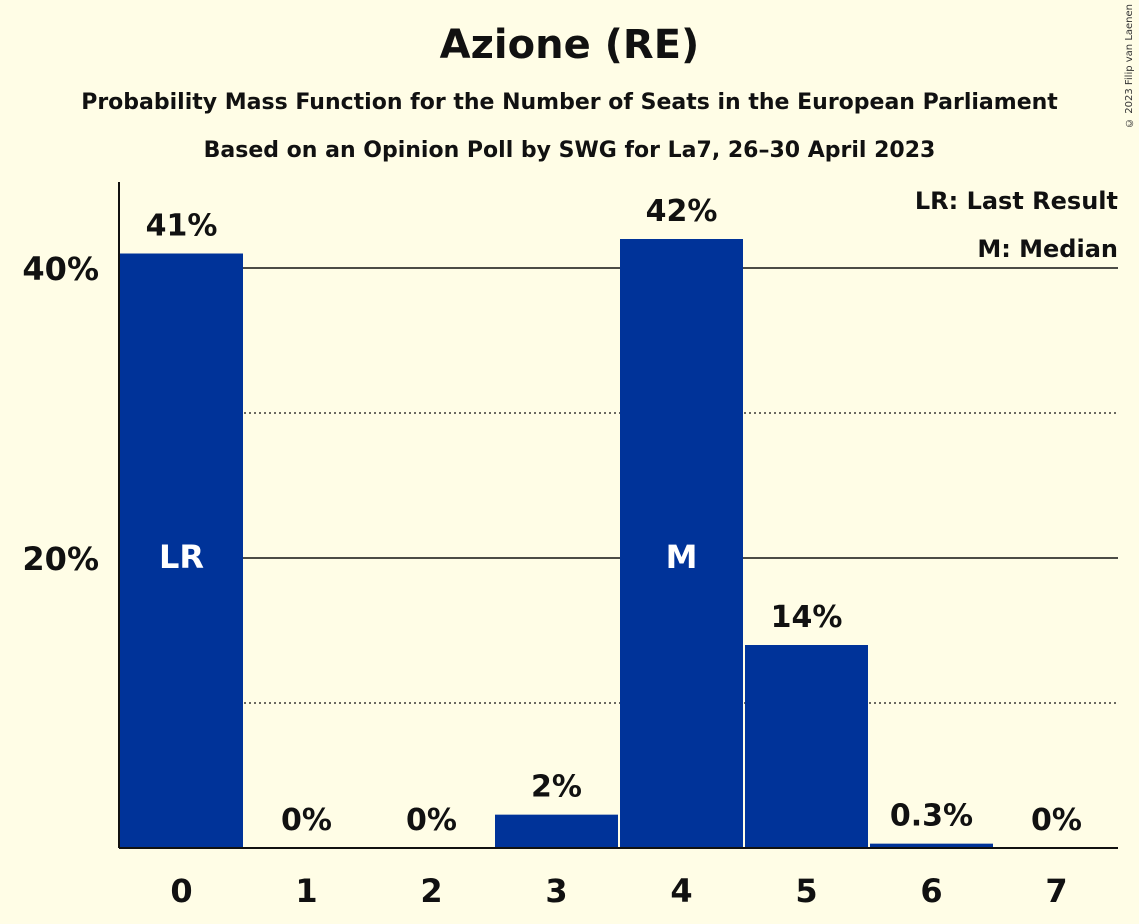 This screenshot has width=1139, height=924. I want to click on chart-title: Azione (RE), so click(569, 45).